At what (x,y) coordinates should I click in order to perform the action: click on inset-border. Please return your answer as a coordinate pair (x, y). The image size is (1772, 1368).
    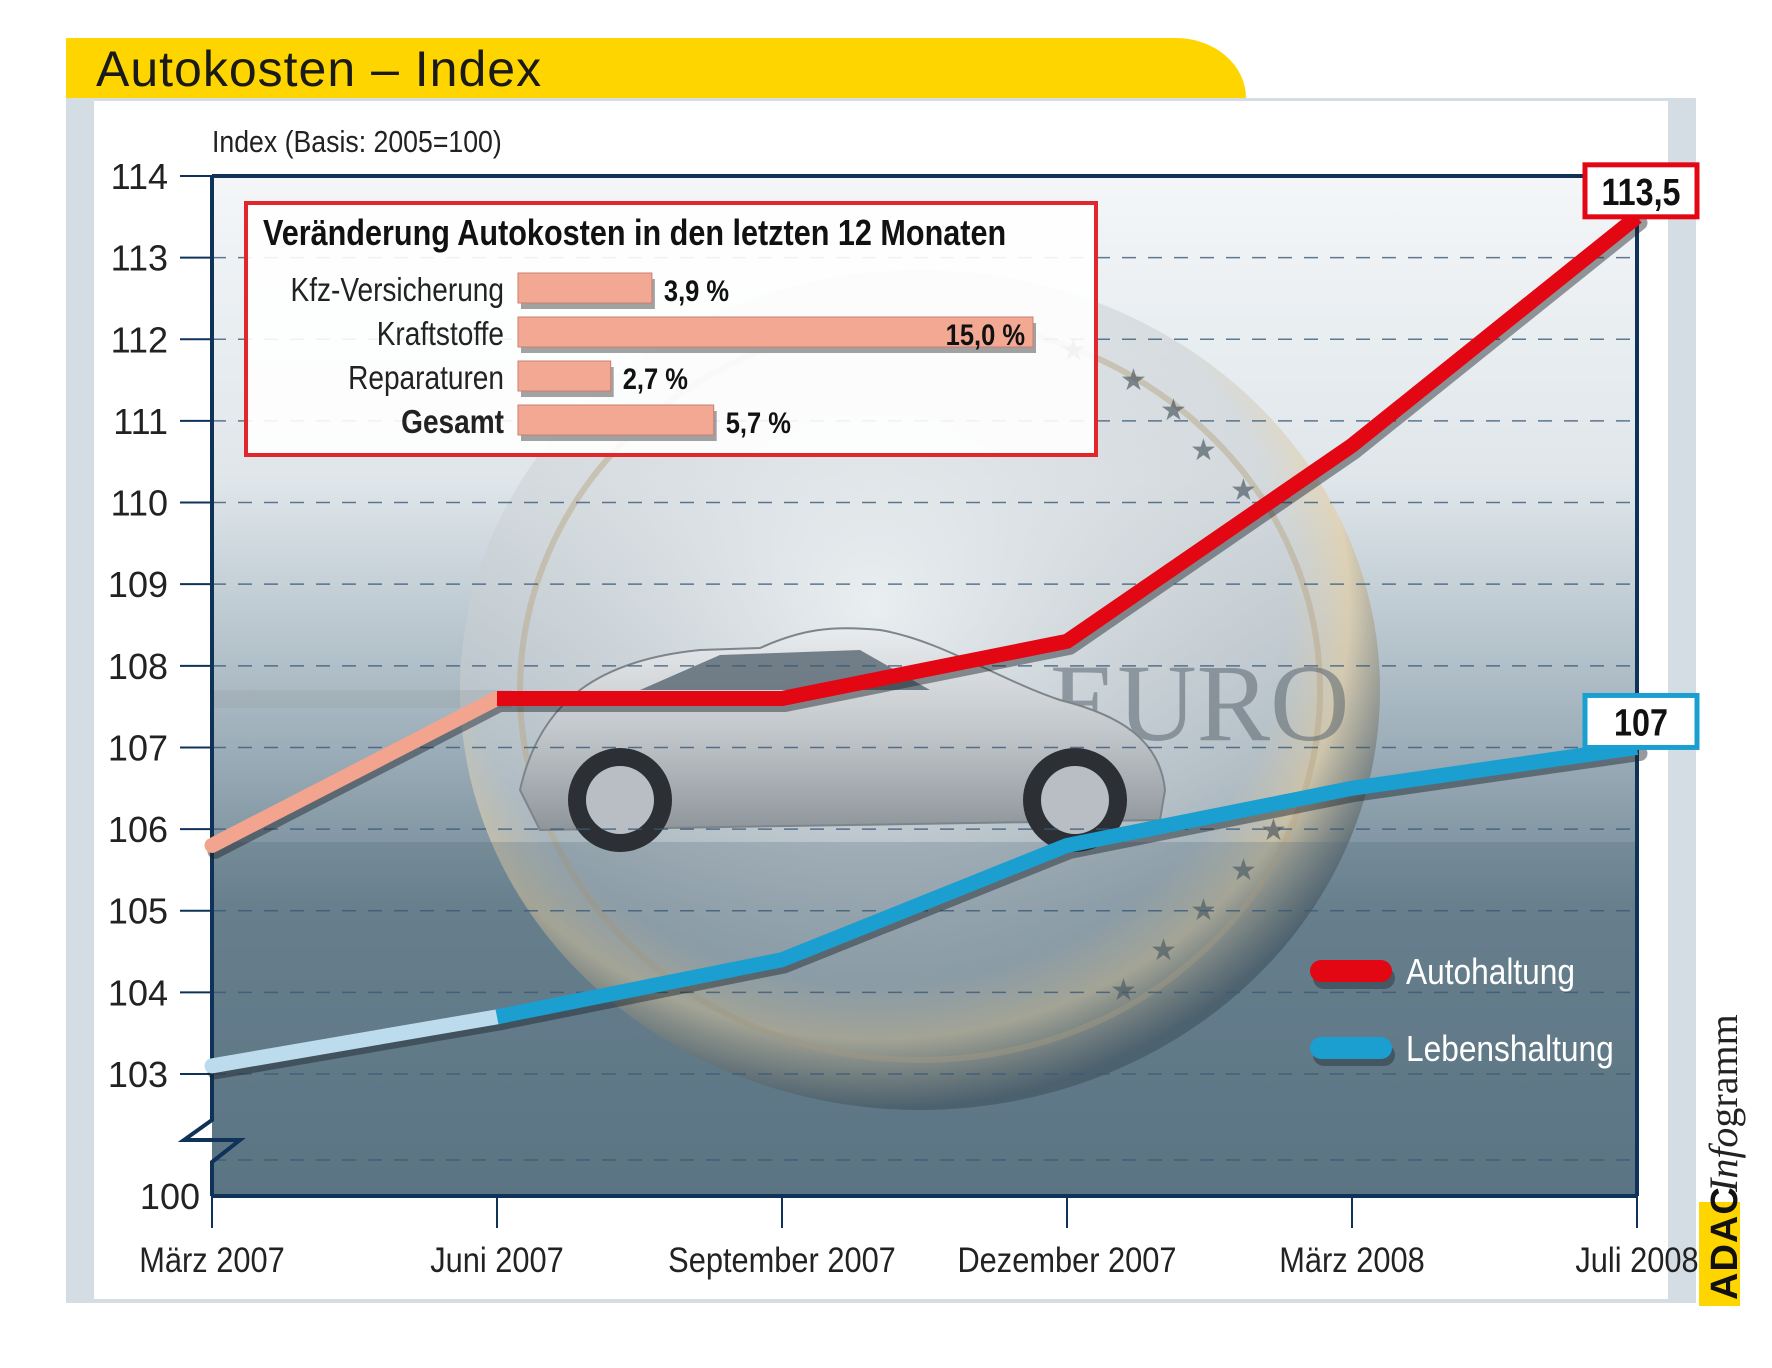
    Looking at the image, I should click on (671, 329).